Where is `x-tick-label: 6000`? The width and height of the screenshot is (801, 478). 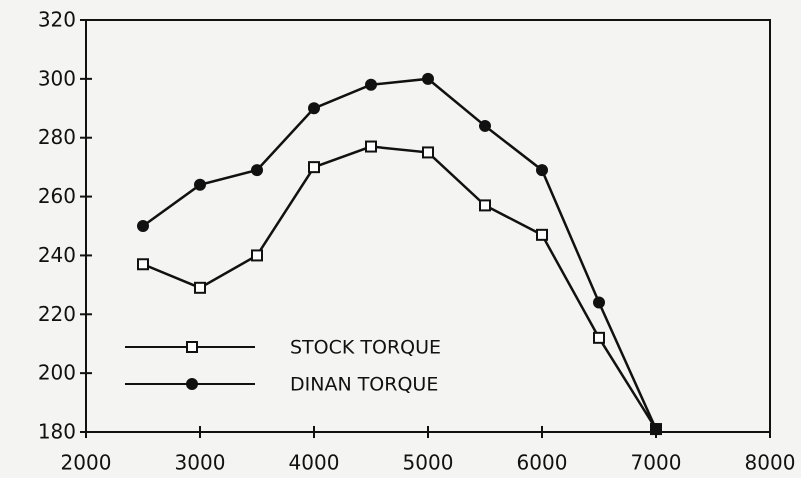
x-tick-label: 6000 is located at coordinates (542, 463).